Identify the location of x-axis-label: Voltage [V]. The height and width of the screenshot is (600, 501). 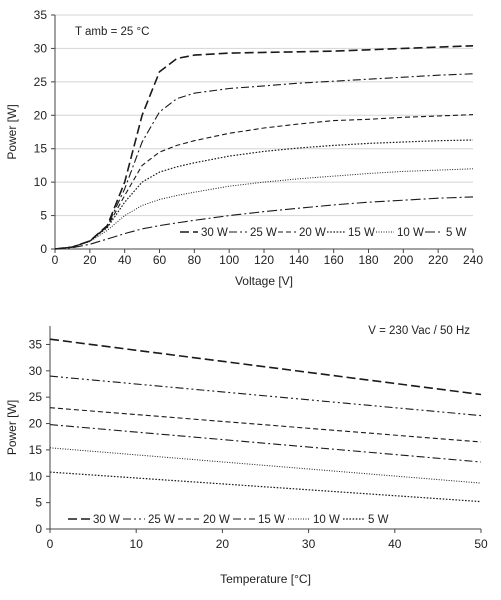
(264, 281).